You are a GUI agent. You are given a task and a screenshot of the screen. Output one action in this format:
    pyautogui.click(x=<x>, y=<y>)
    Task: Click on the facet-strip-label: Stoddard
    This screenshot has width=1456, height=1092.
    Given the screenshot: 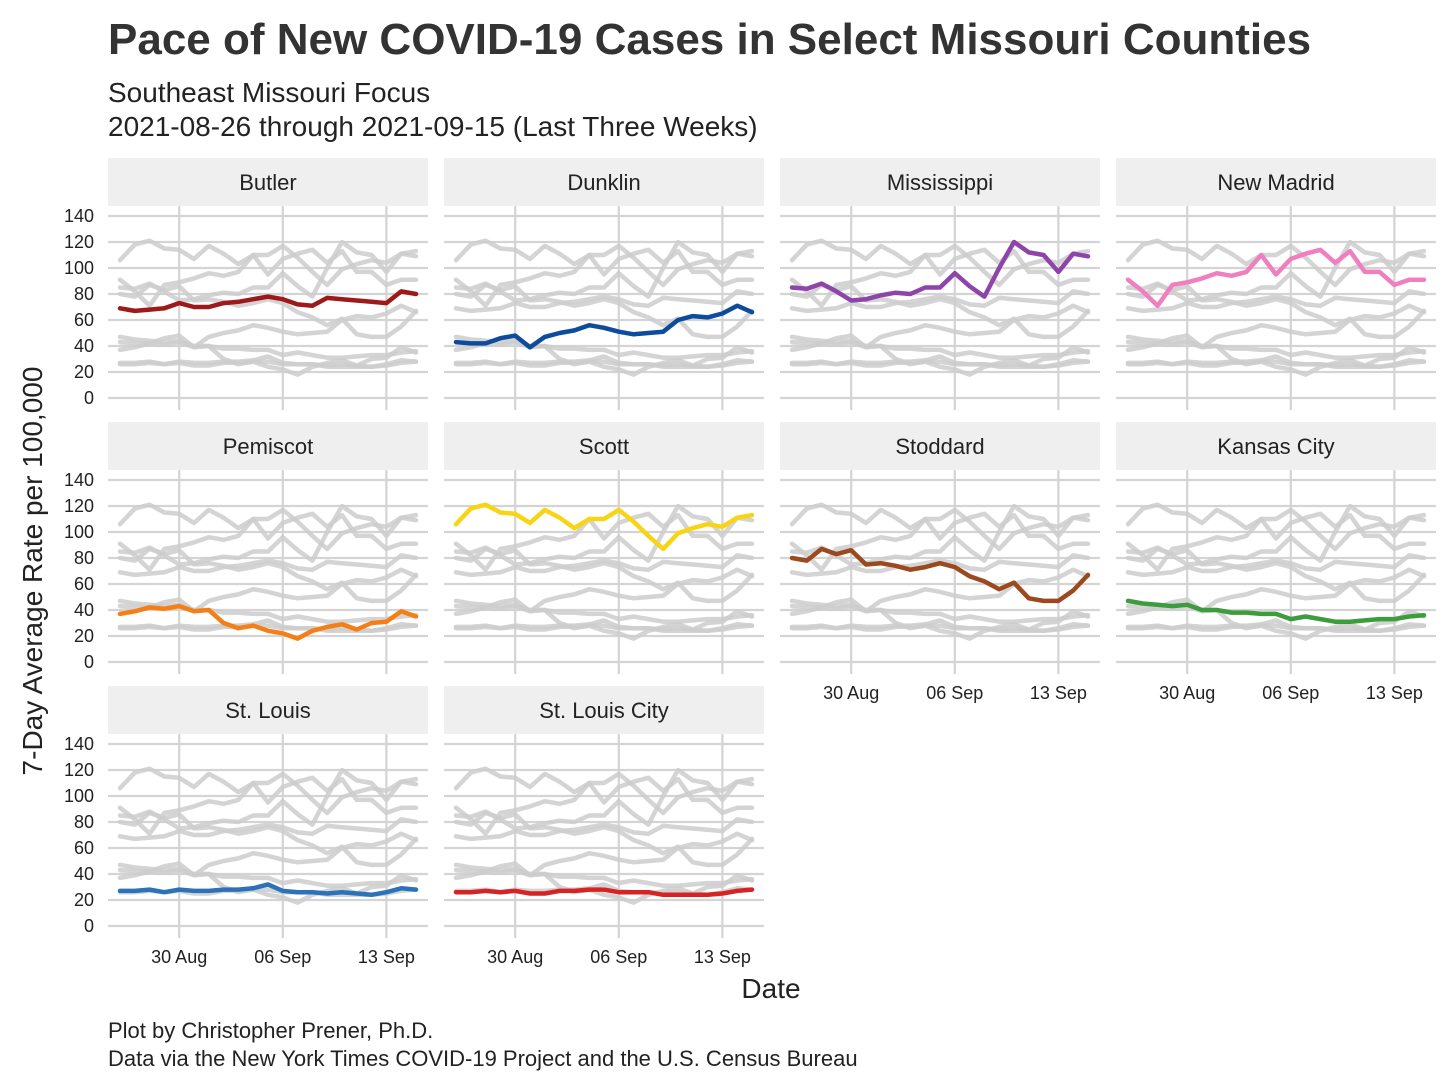 What is the action you would take?
    pyautogui.click(x=939, y=446)
    